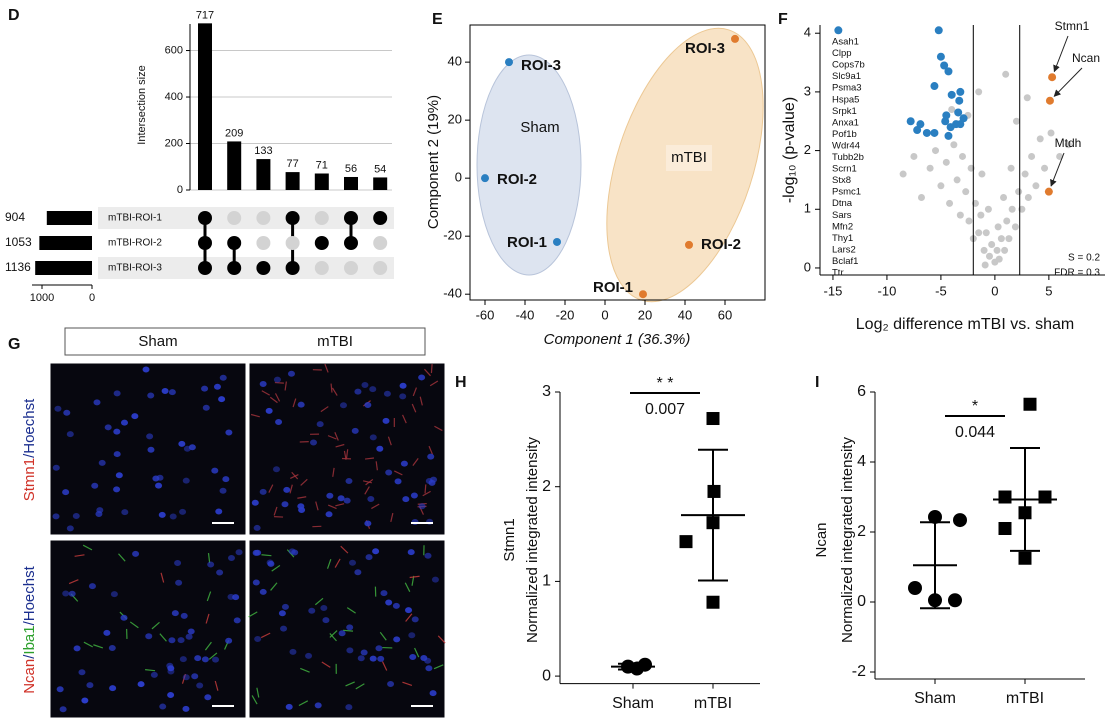 The width and height of the screenshot is (1116, 727). Describe the element at coordinates (18, 242) in the screenshot. I see `set-size-label: 1053` at that location.